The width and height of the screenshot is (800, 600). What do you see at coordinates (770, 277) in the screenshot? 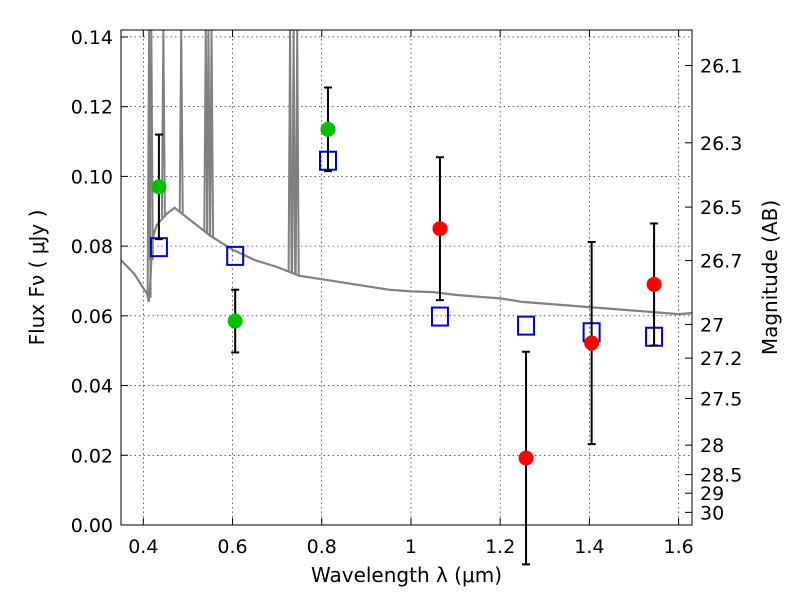
I see `y2-axis-label: Magnitude (AB)` at bounding box center [770, 277].